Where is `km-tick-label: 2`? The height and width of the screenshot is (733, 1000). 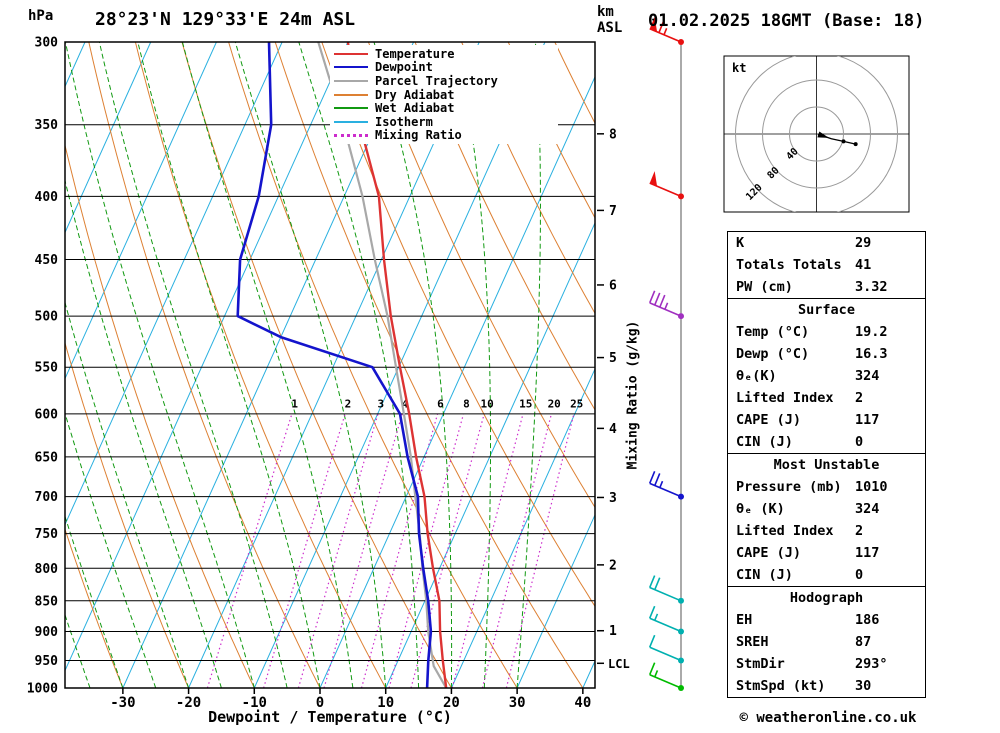 km-tick-label: 2 is located at coordinates (613, 565).